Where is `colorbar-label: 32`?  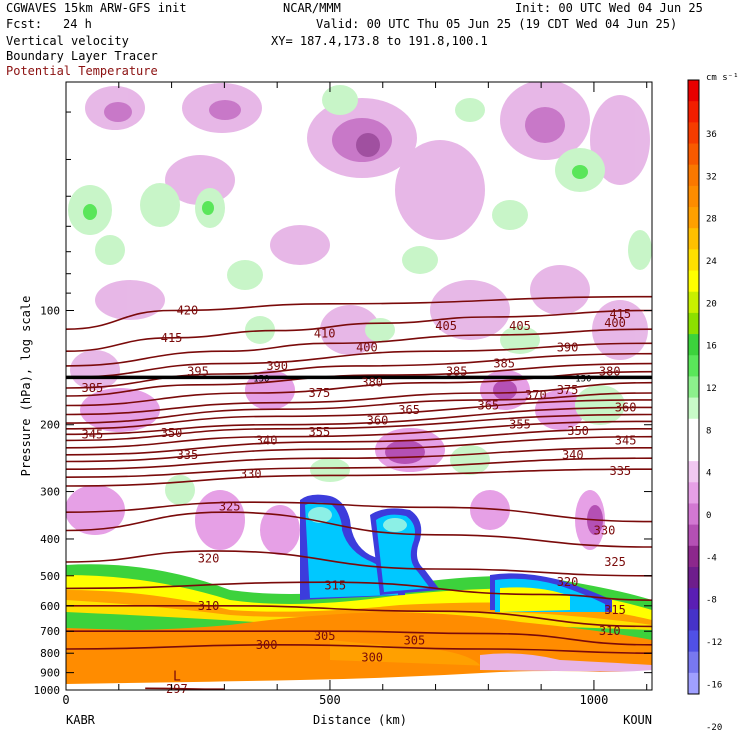 colorbar-label: 32 is located at coordinates (711, 177).